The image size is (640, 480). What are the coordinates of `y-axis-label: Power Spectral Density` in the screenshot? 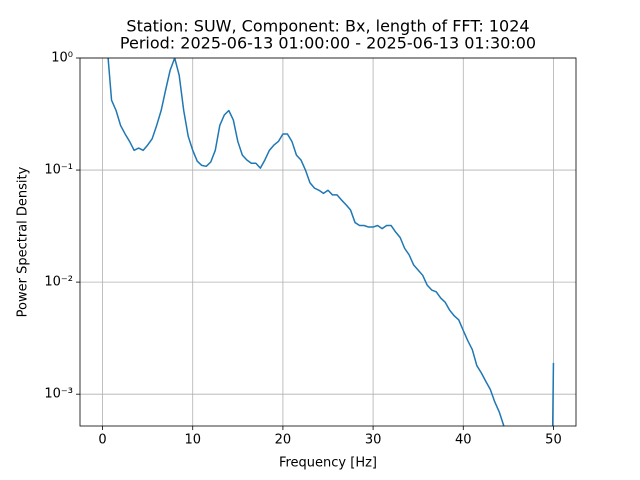 It's located at (23, 241).